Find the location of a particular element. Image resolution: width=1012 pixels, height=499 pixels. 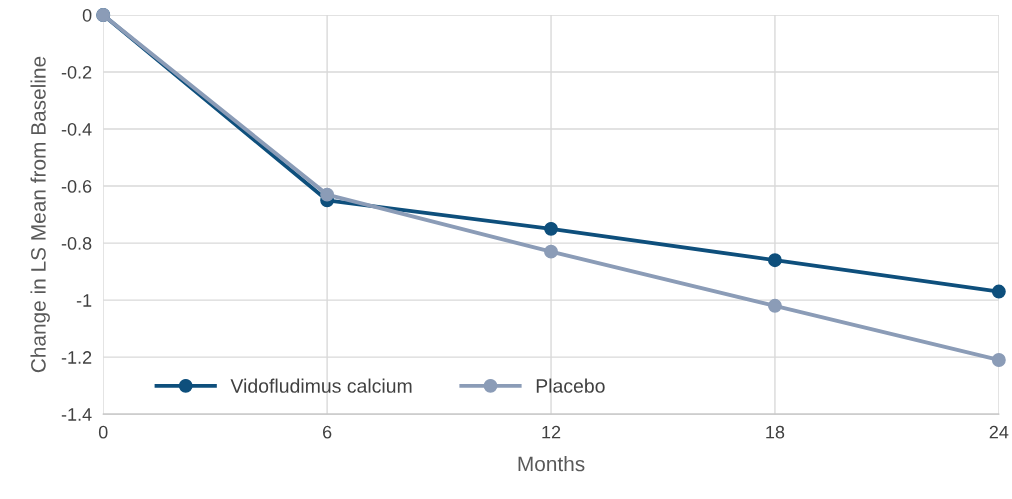

y-tick-label: -0.6 is located at coordinates (76, 186).